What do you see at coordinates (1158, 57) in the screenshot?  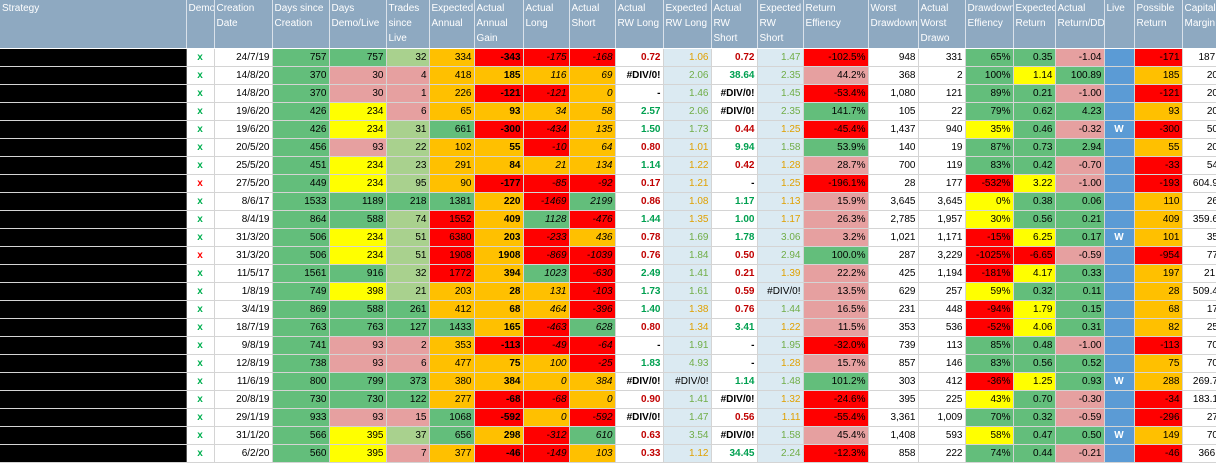 I see `possible-return-cell: -171` at bounding box center [1158, 57].